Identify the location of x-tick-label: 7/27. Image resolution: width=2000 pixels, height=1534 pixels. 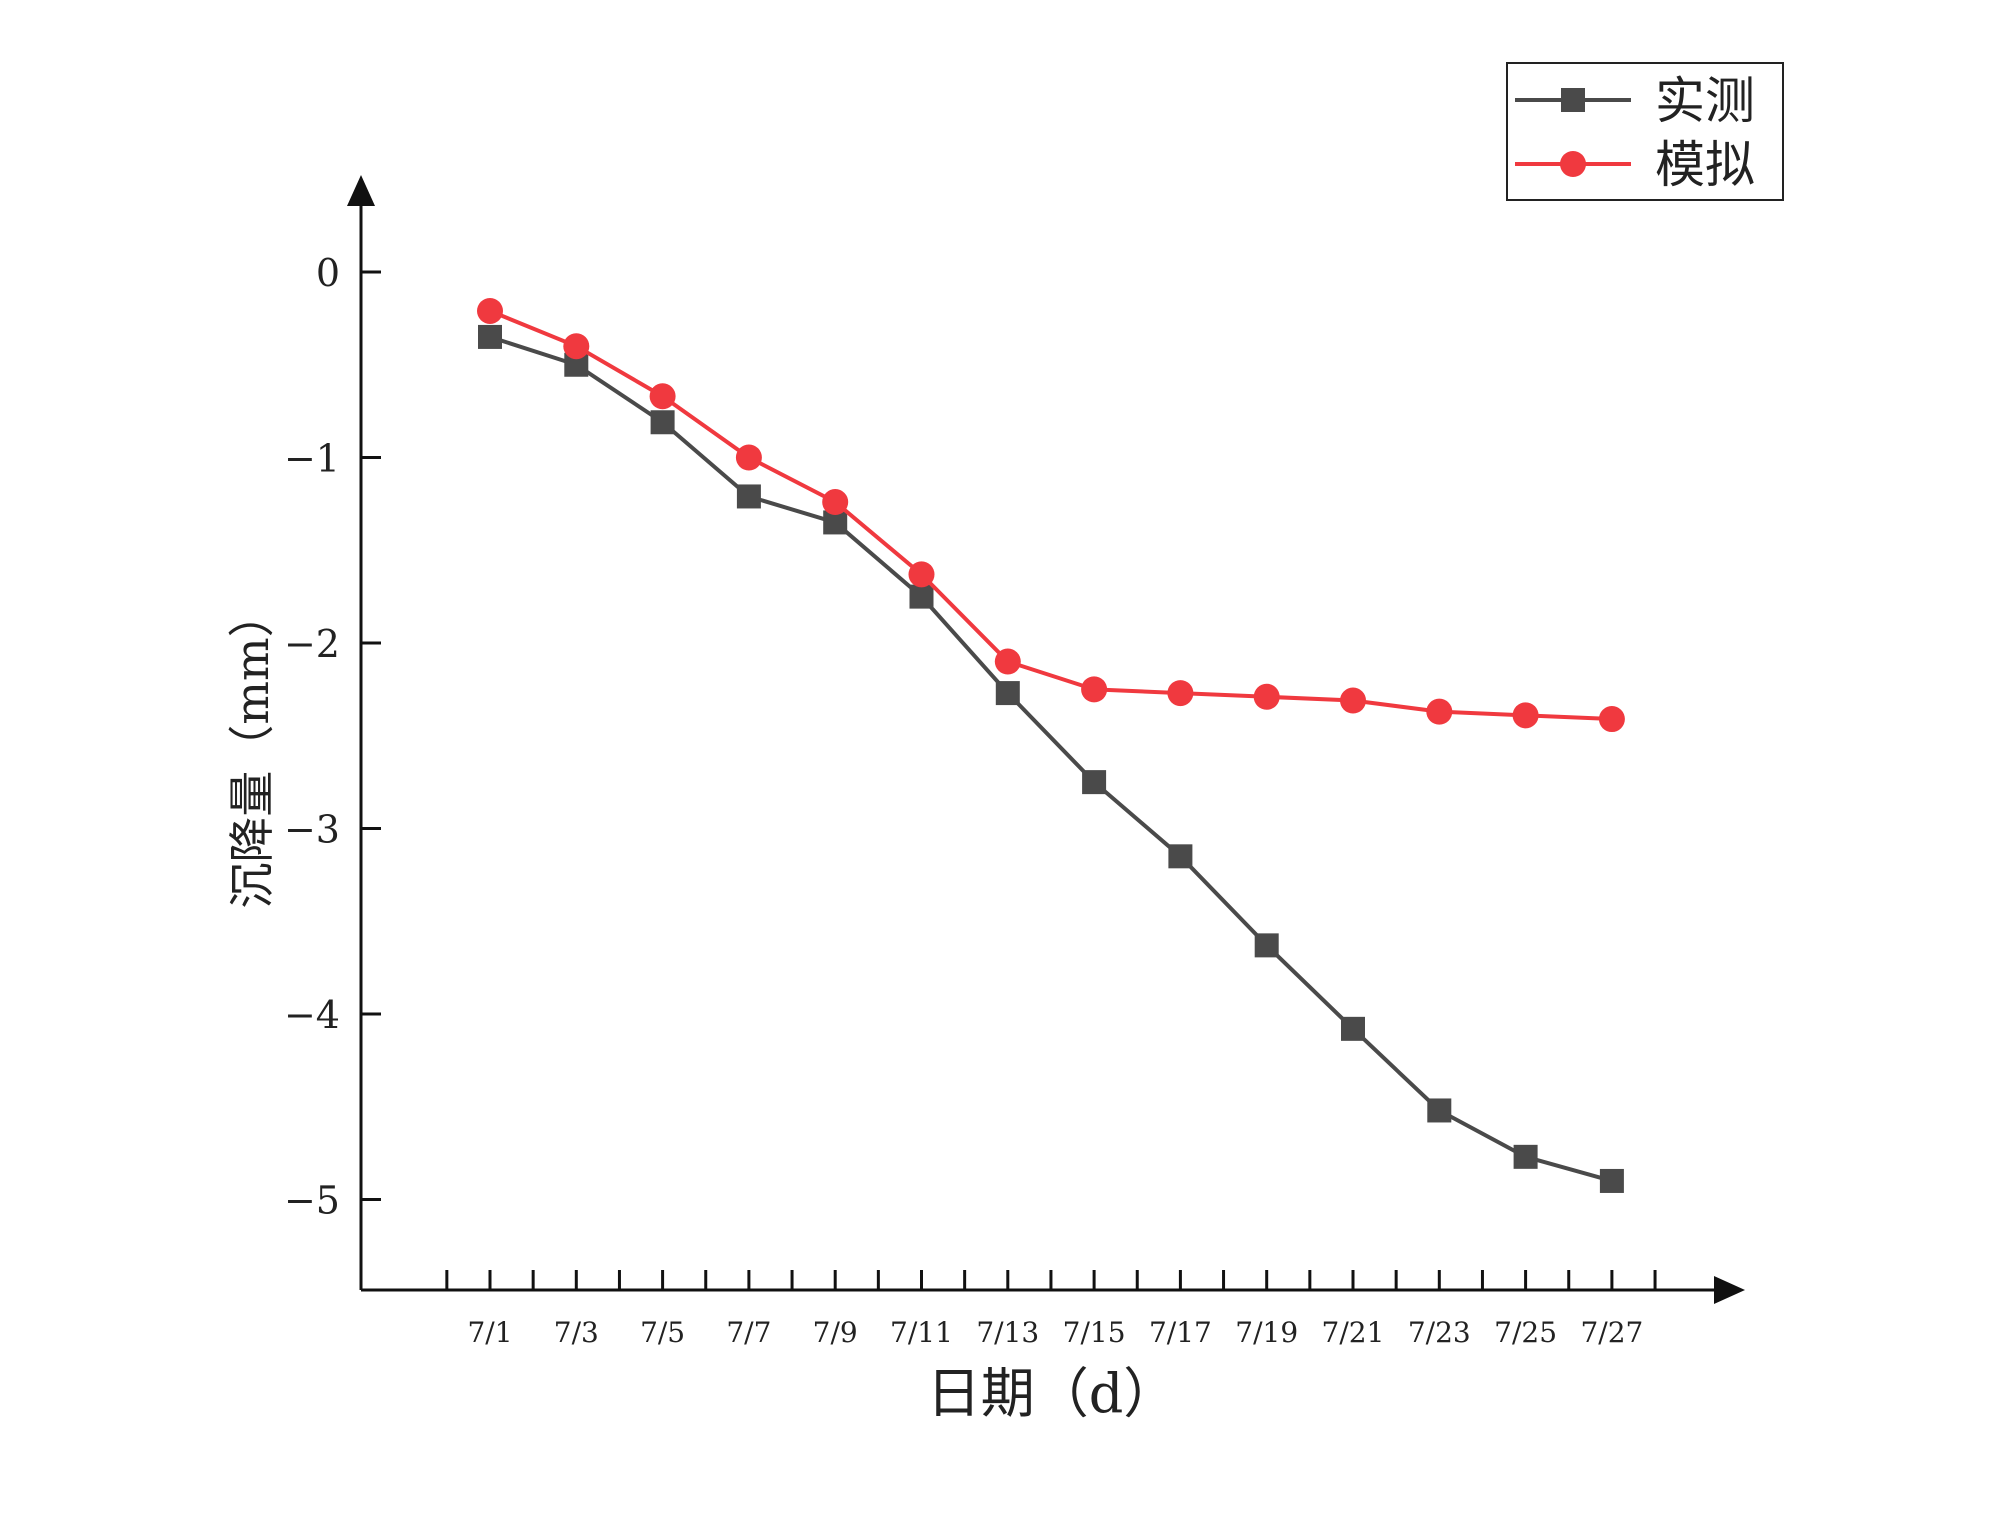
(1611, 1332).